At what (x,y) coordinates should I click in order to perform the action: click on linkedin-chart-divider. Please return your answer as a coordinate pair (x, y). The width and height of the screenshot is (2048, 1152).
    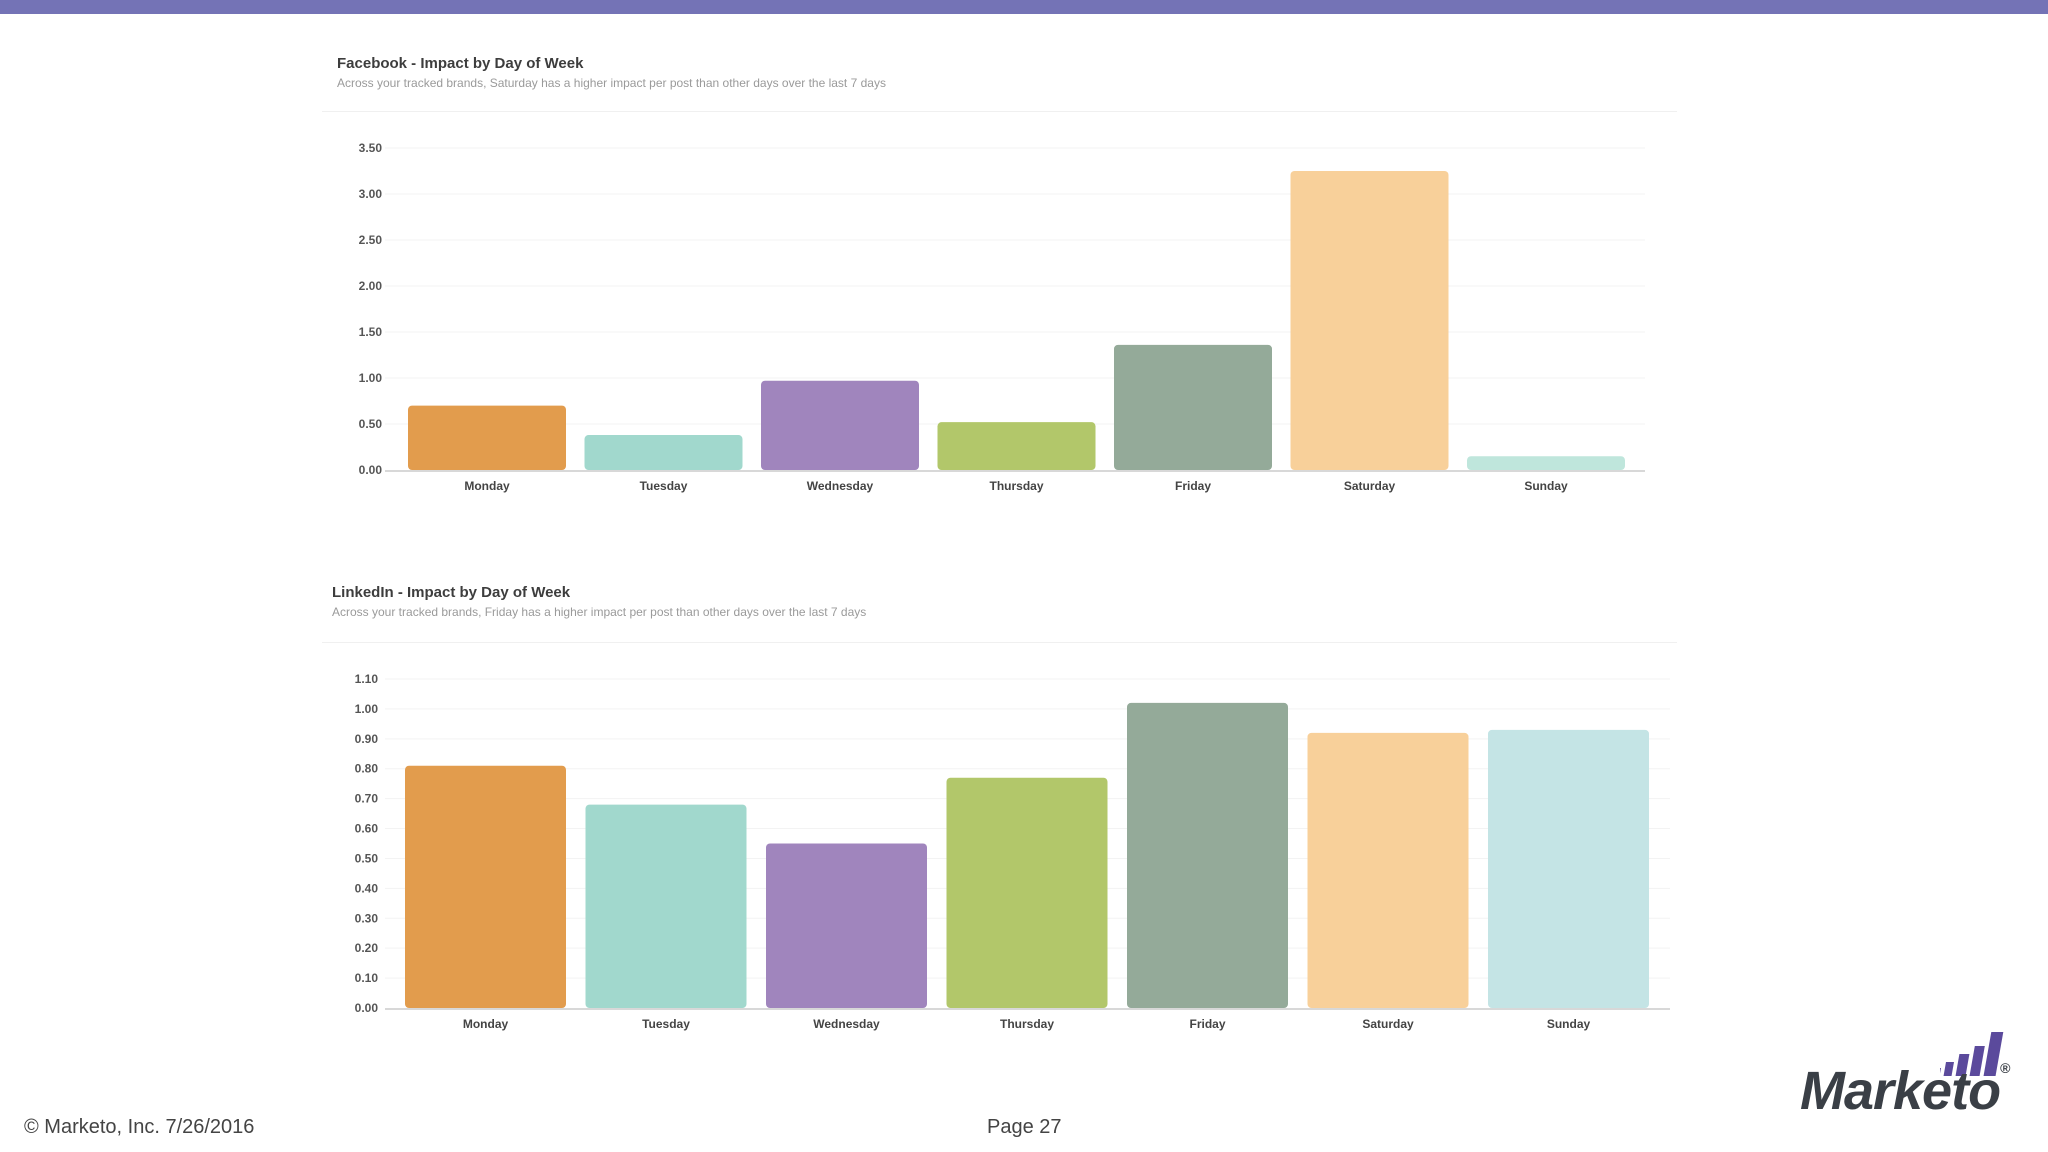
    Looking at the image, I should click on (999, 642).